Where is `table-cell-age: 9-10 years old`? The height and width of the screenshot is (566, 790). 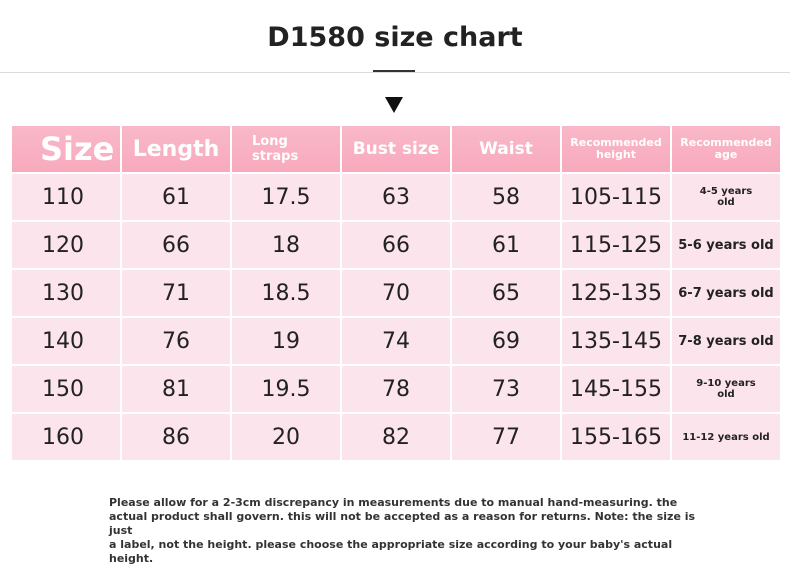
table-cell-age: 9-10 years old is located at coordinates (726, 390).